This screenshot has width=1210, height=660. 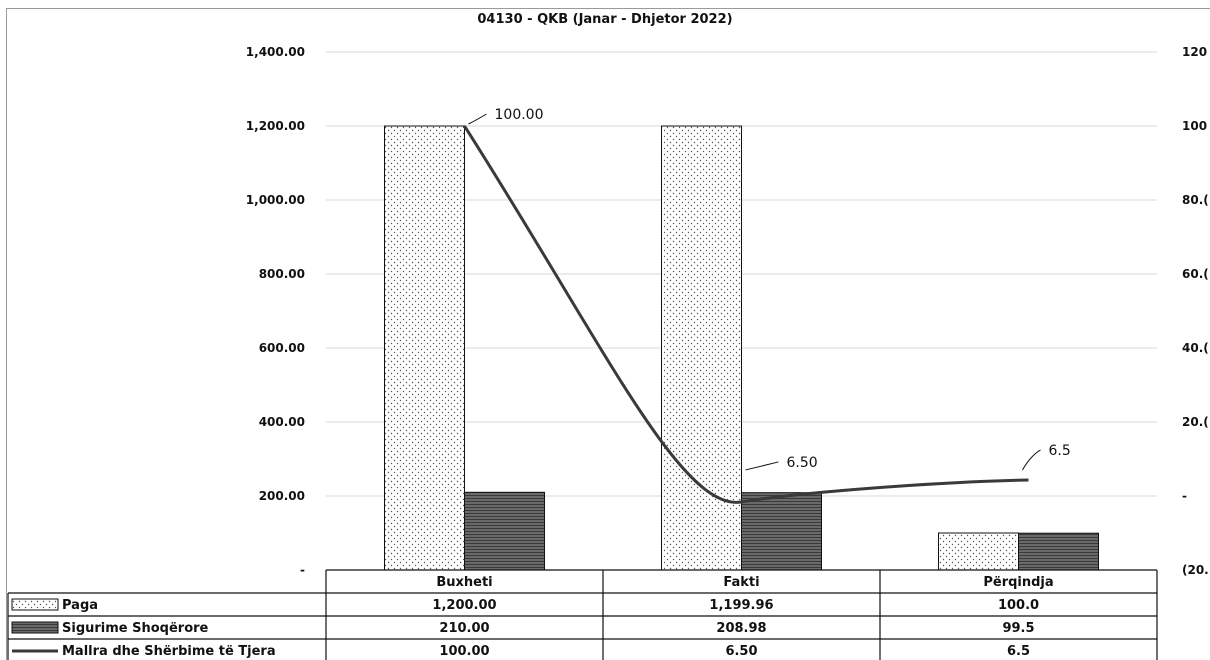 What do you see at coordinates (1195, 570) in the screenshot?
I see `y-right-tick-label: (20.` at bounding box center [1195, 570].